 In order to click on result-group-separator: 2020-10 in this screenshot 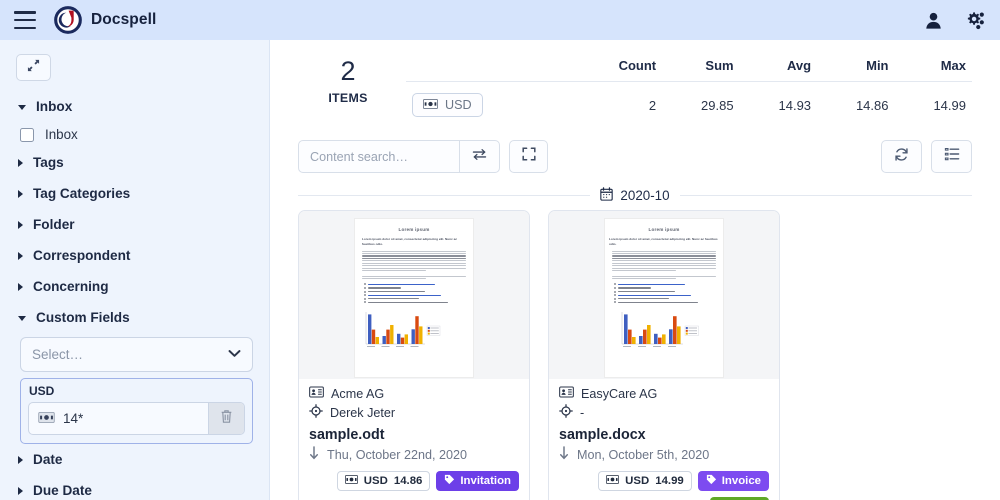, I will do `click(635, 193)`.